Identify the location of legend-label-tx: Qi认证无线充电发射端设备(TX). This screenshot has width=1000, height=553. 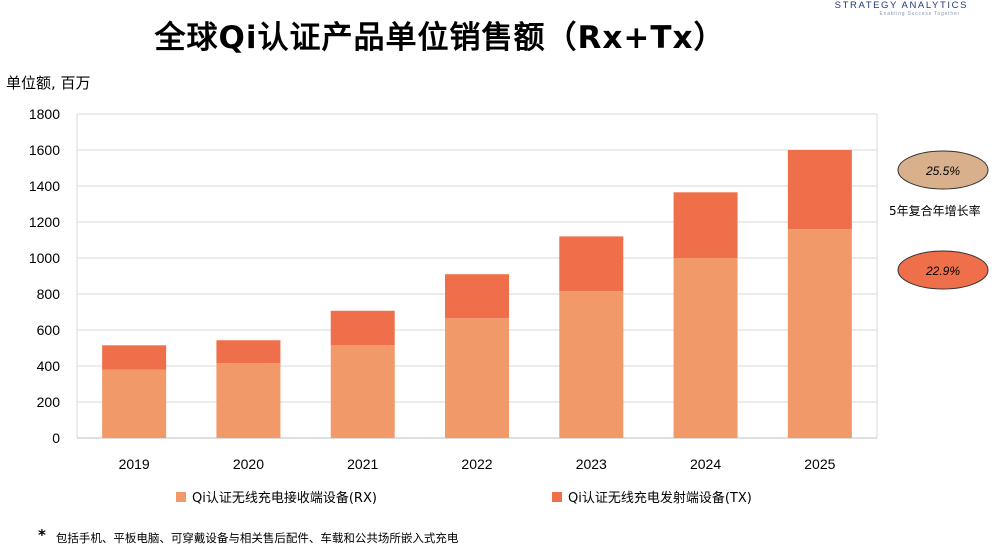
(660, 498).